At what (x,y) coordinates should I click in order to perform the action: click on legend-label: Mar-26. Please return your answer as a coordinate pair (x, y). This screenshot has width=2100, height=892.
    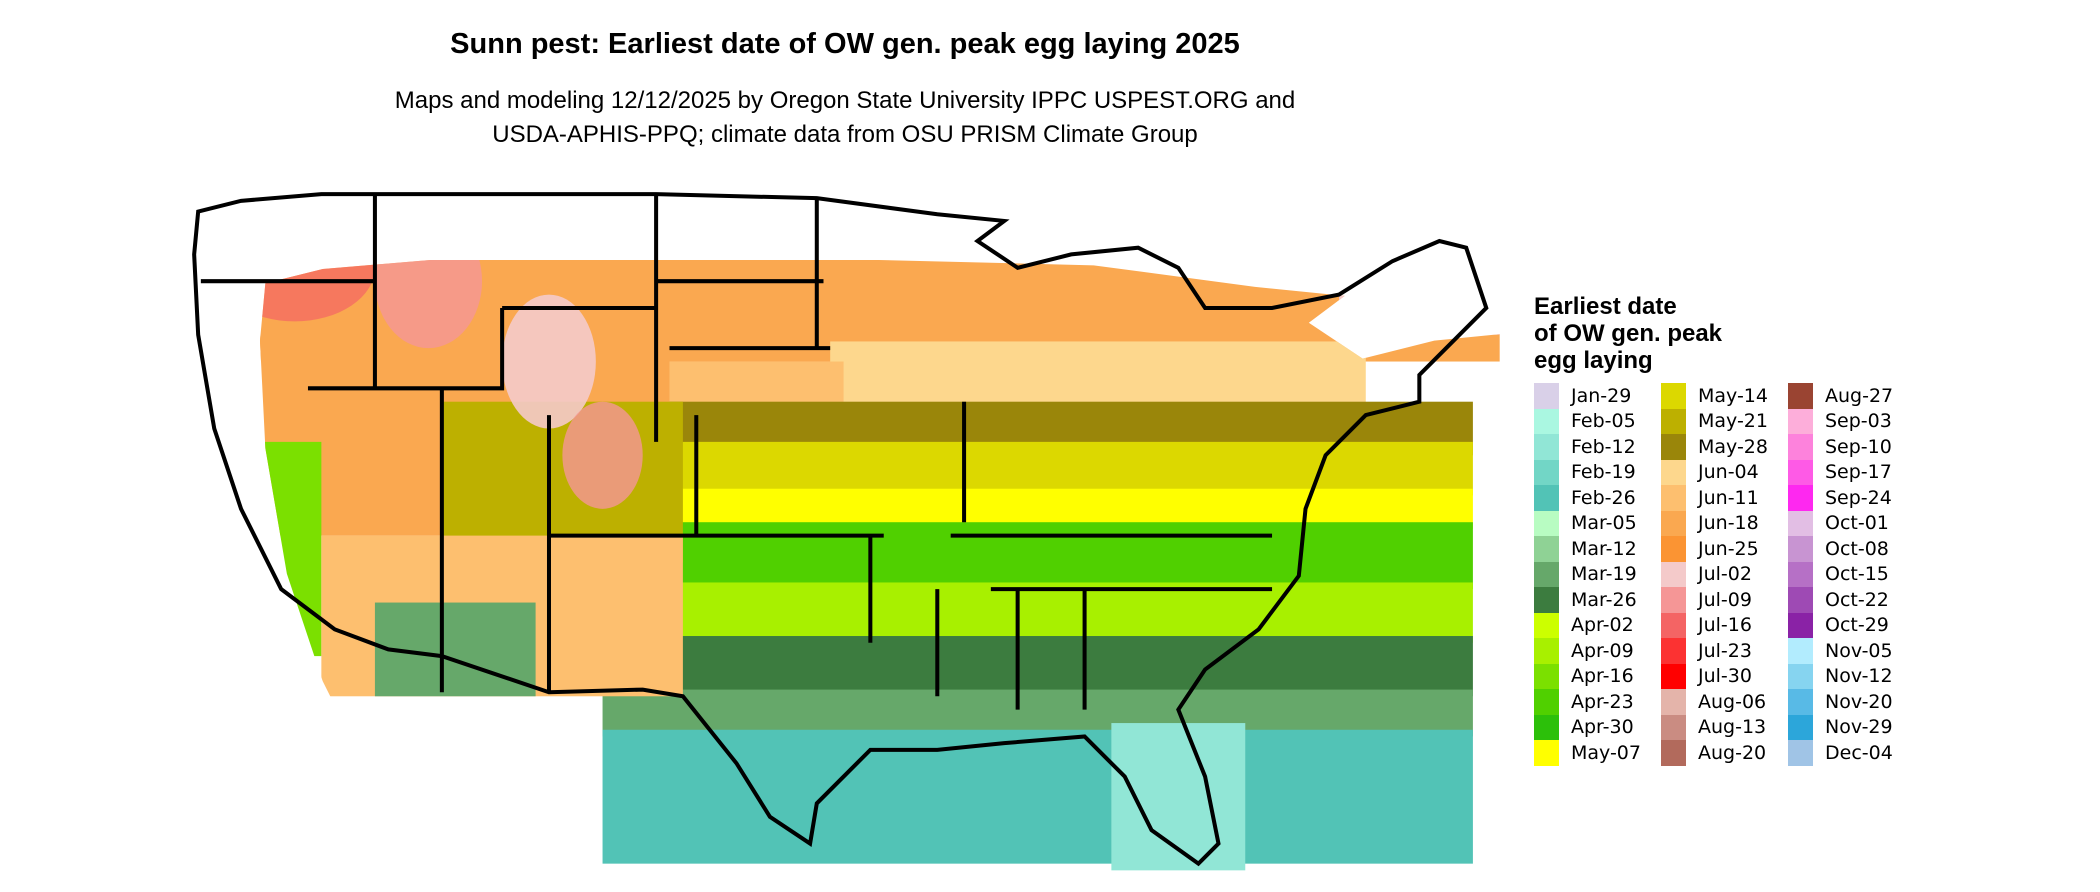
    Looking at the image, I should click on (1604, 599).